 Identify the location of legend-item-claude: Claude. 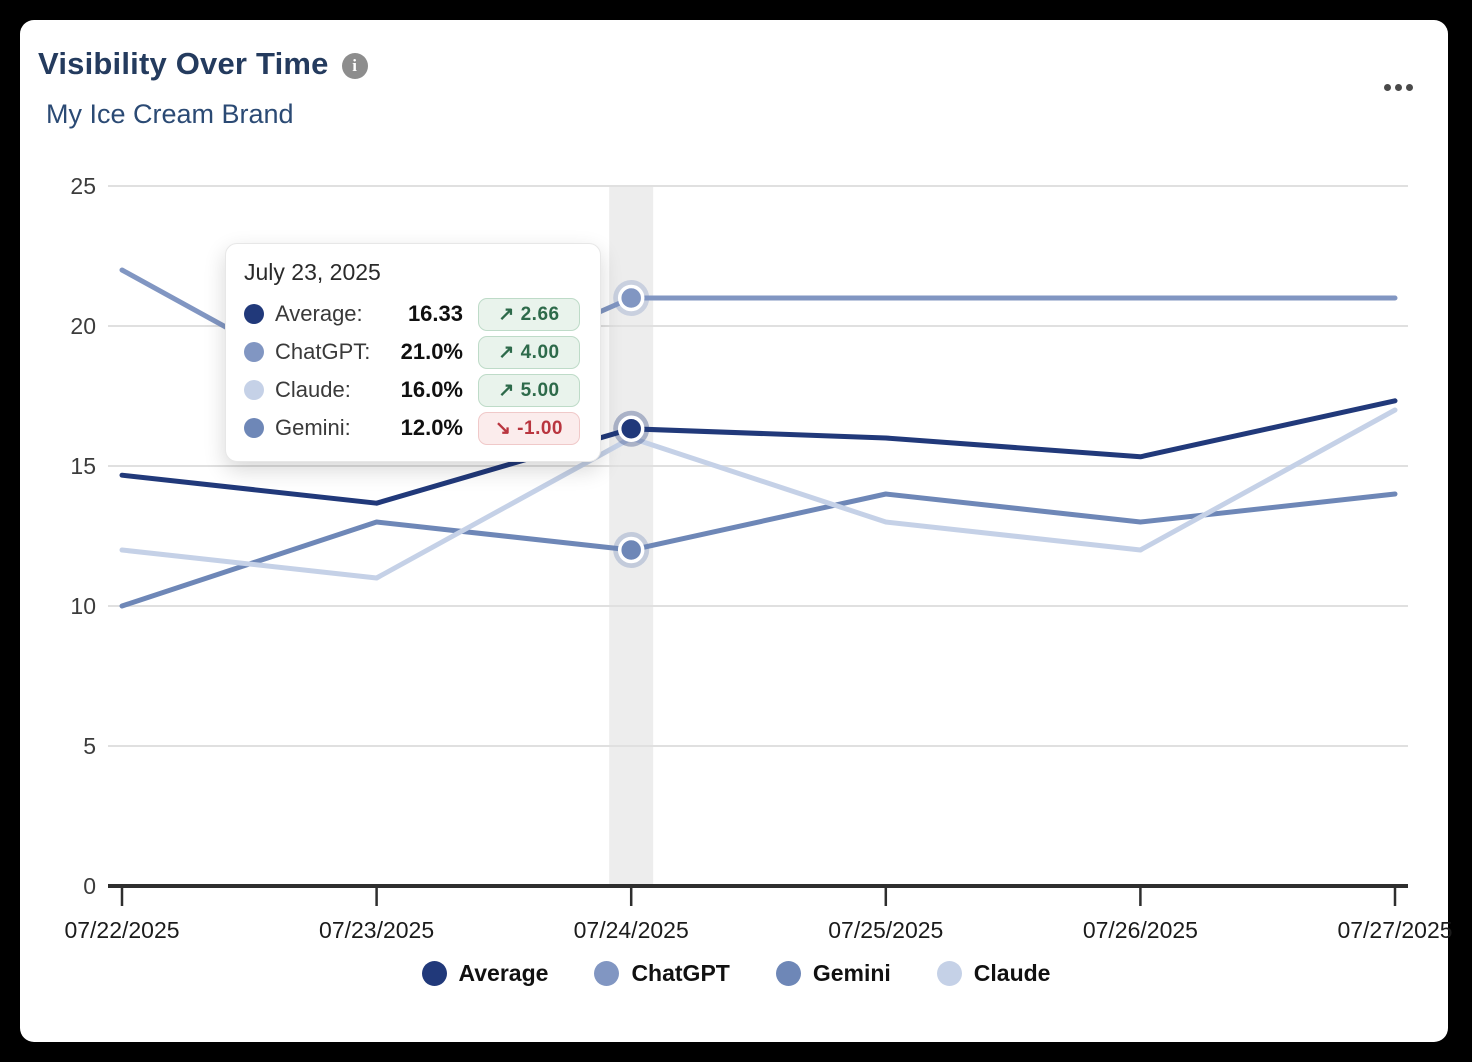
(993, 973).